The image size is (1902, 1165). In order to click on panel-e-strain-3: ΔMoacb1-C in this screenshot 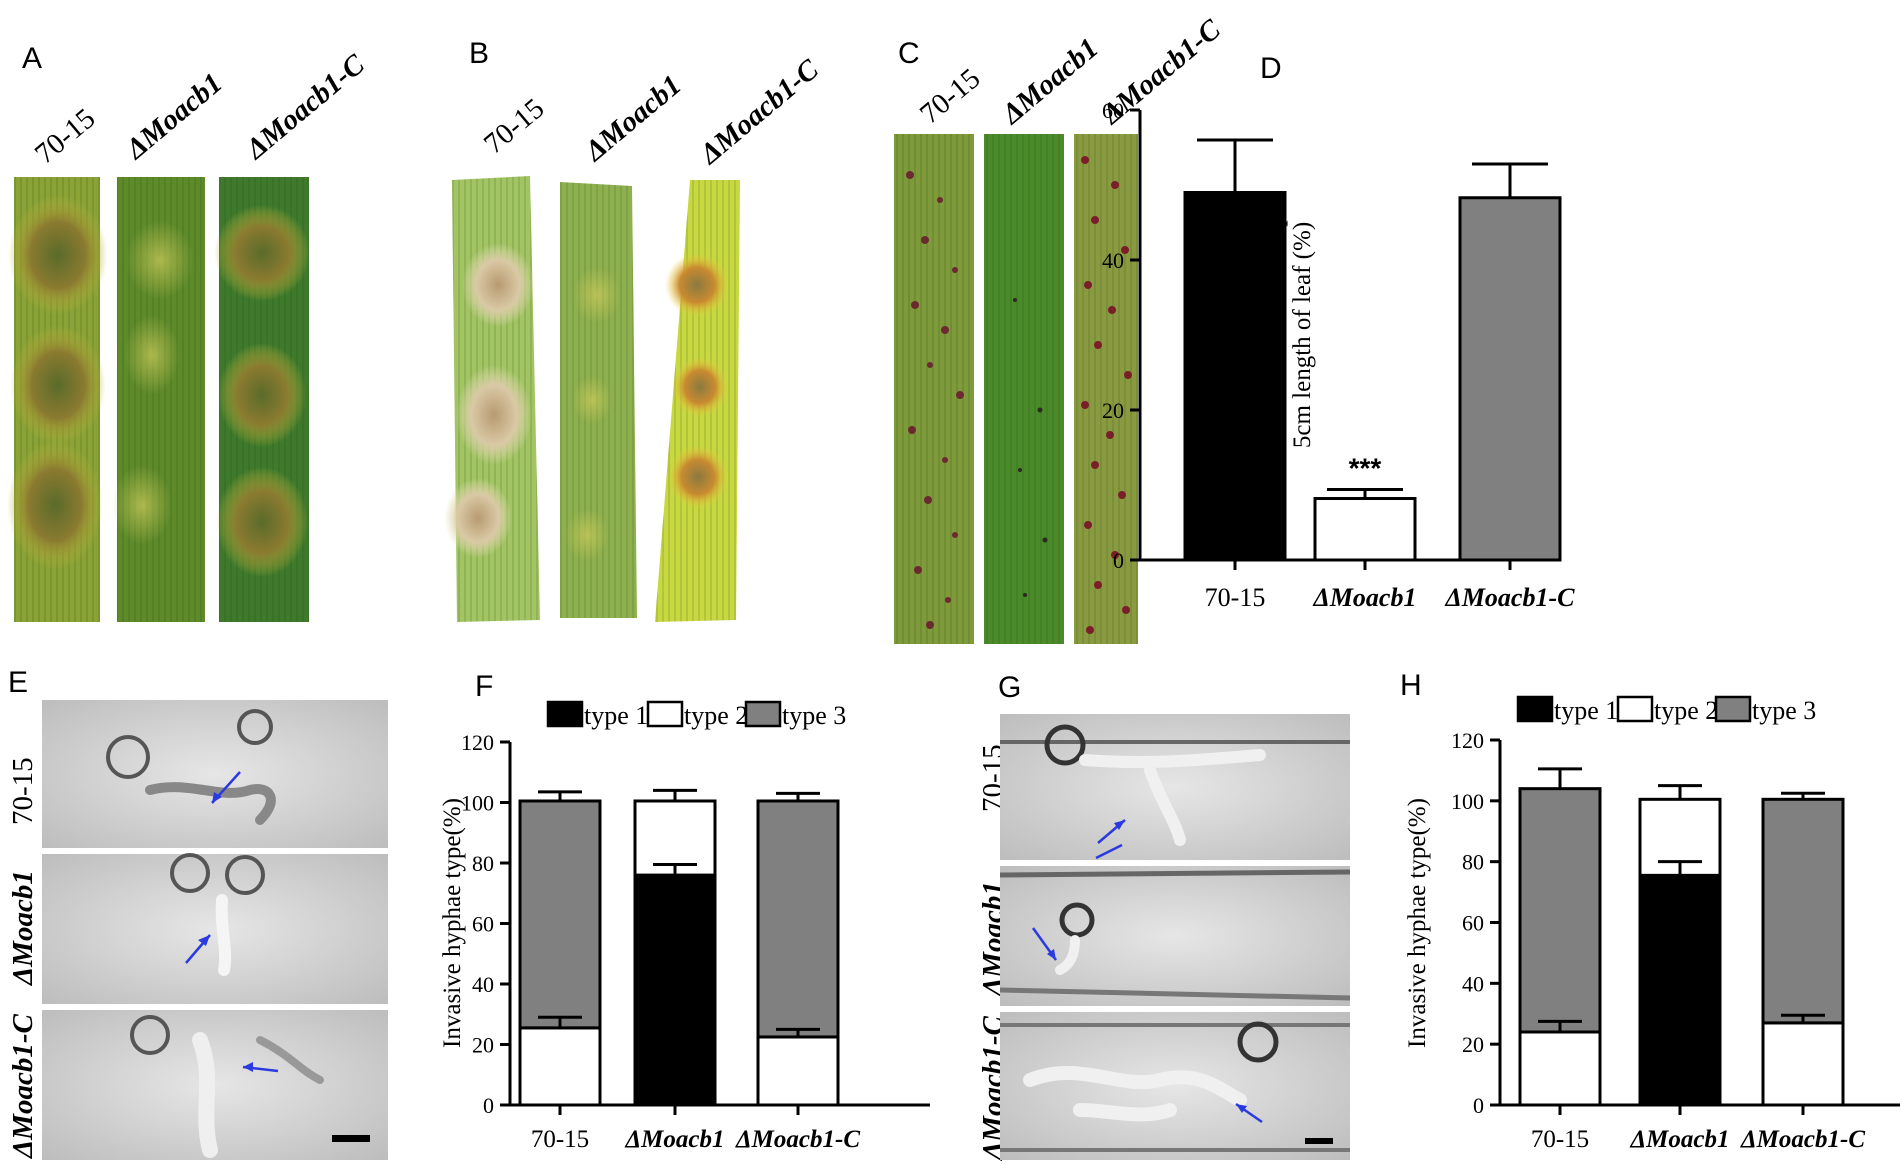, I will do `click(23, 1086)`.